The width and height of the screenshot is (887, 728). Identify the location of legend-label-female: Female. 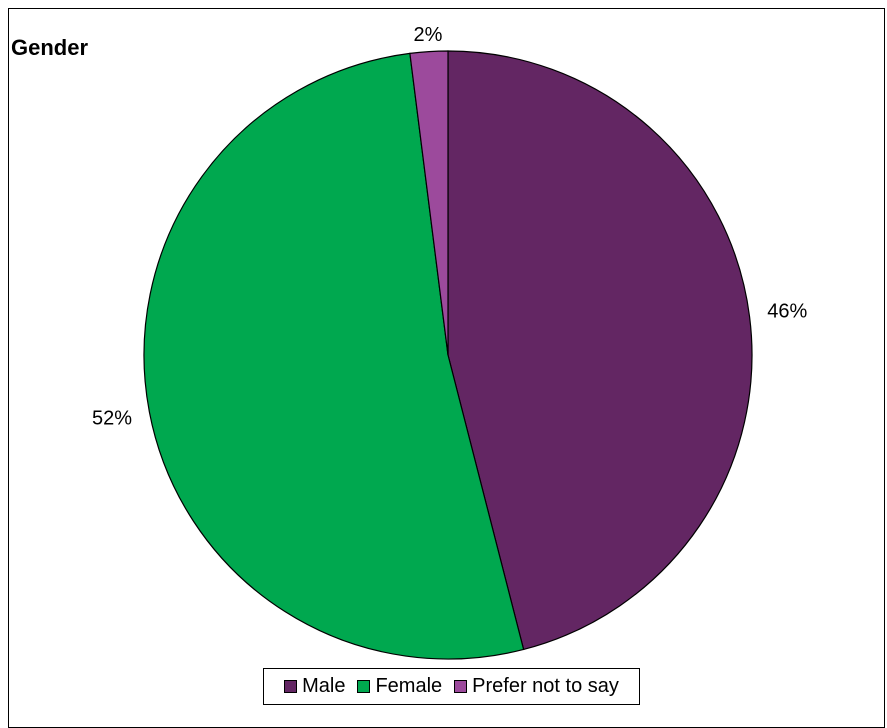
(409, 686).